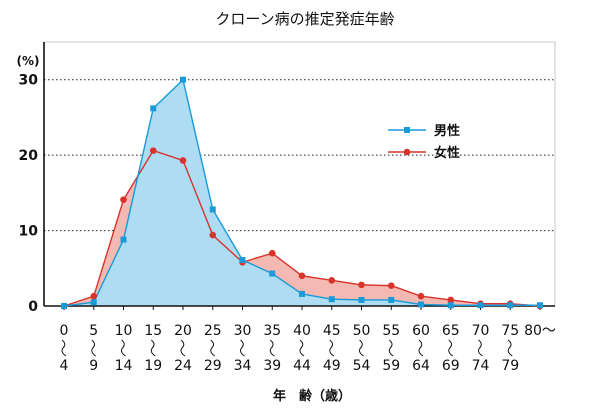 The image size is (596, 410). Describe the element at coordinates (332, 366) in the screenshot. I see `x-tick-label-end: 49` at that location.